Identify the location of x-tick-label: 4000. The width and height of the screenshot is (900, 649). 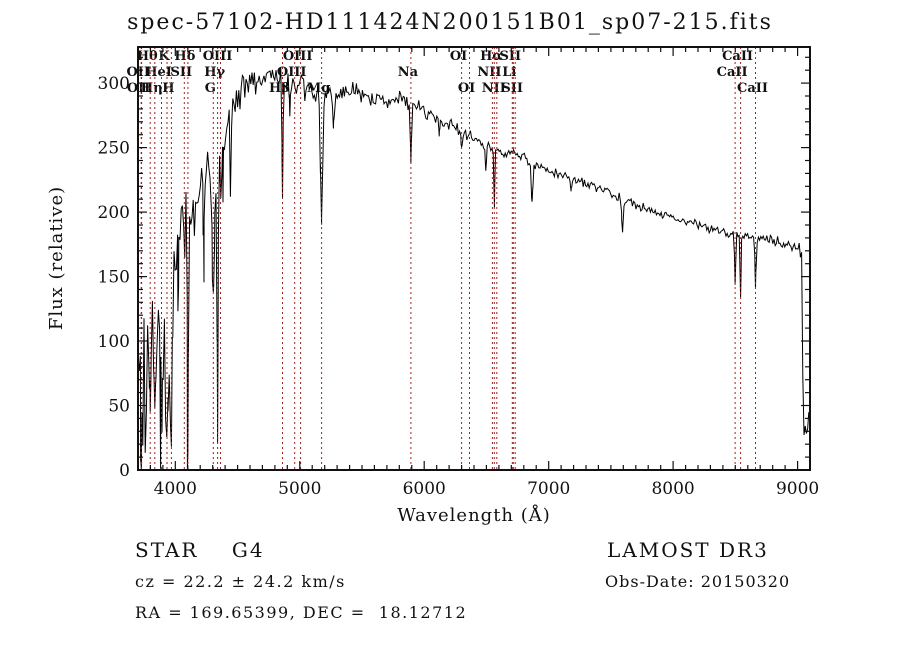
(175, 489).